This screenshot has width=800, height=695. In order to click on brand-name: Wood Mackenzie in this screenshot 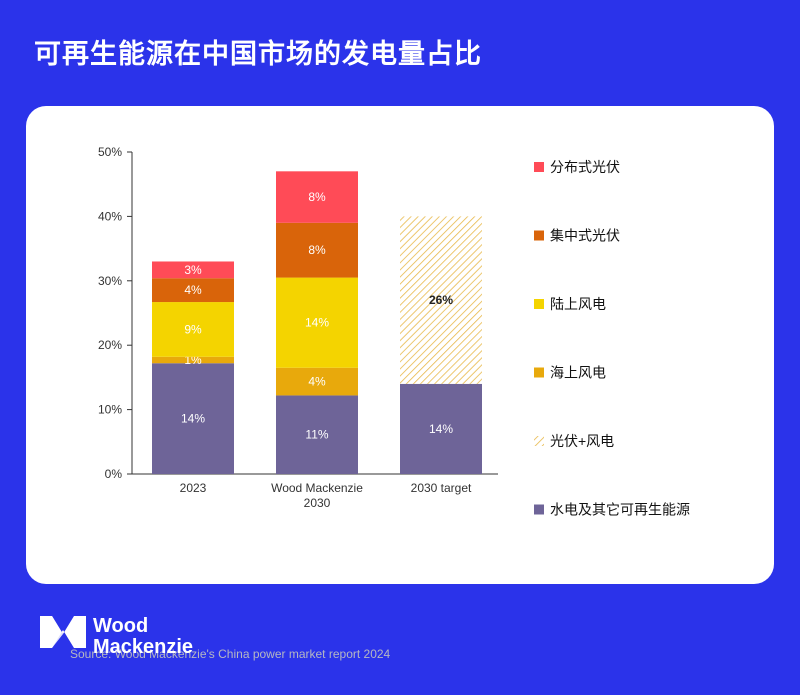, I will do `click(143, 637)`.